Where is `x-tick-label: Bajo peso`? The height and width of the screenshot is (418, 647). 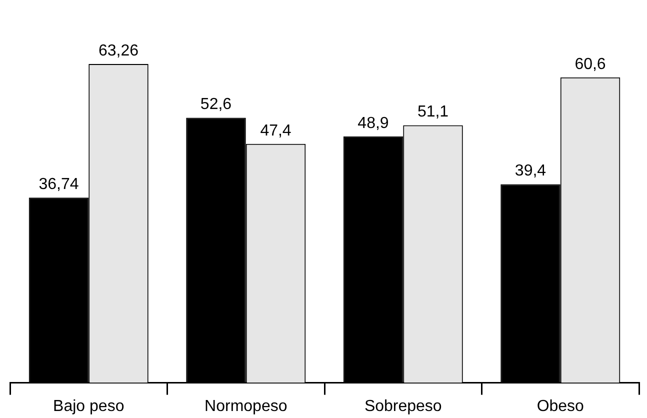 x-tick-label: Bajo peso is located at coordinates (88, 406).